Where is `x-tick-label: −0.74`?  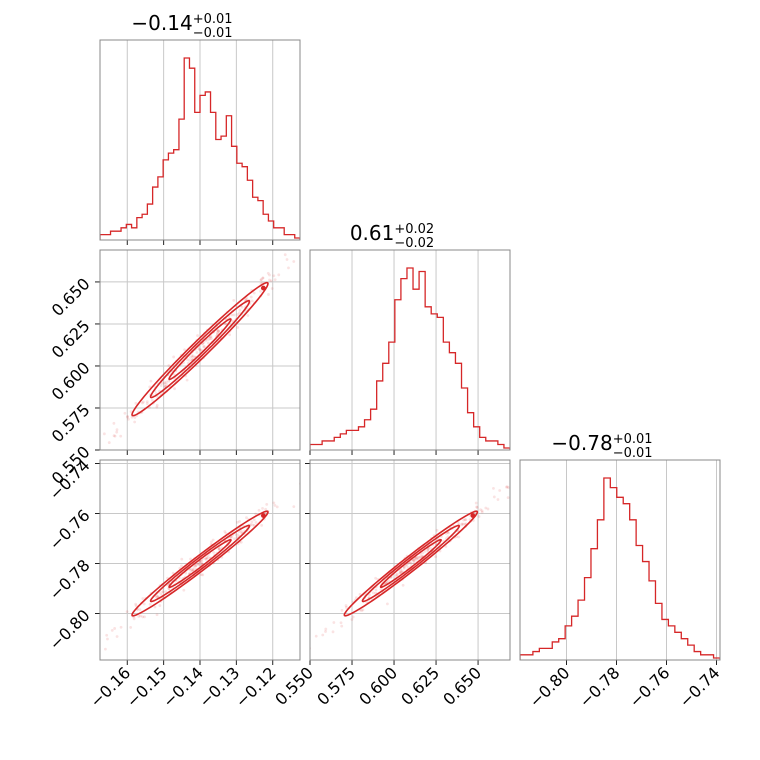
x-tick-label: −0.74 is located at coordinates (699, 687).